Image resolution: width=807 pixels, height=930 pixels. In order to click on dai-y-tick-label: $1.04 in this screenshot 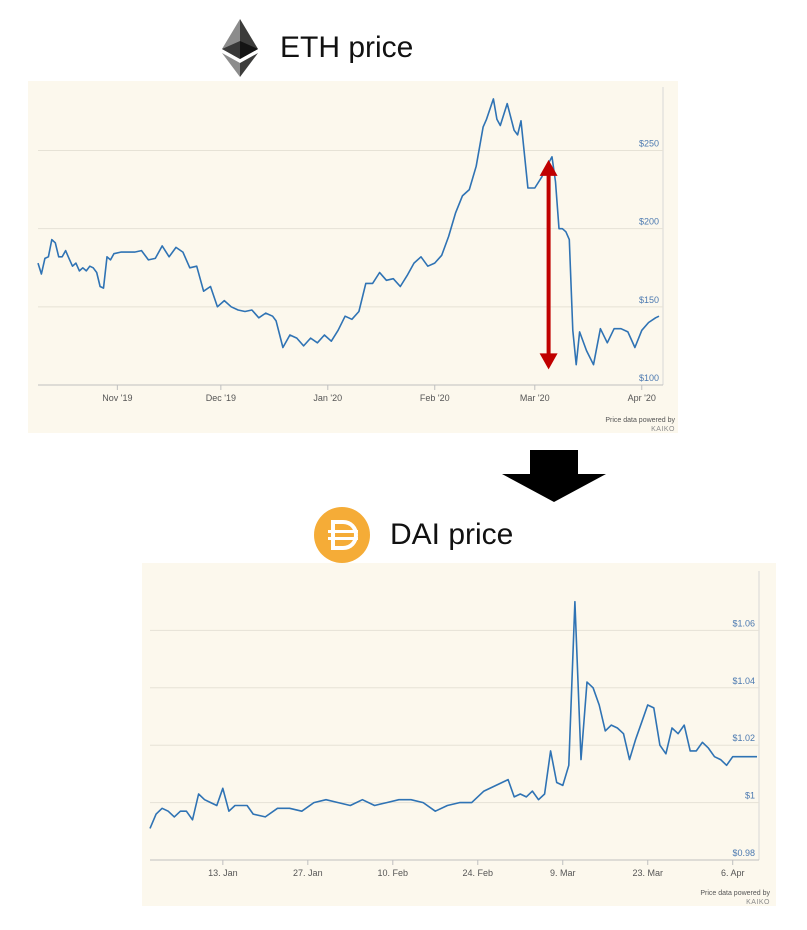, I will do `click(743, 681)`.